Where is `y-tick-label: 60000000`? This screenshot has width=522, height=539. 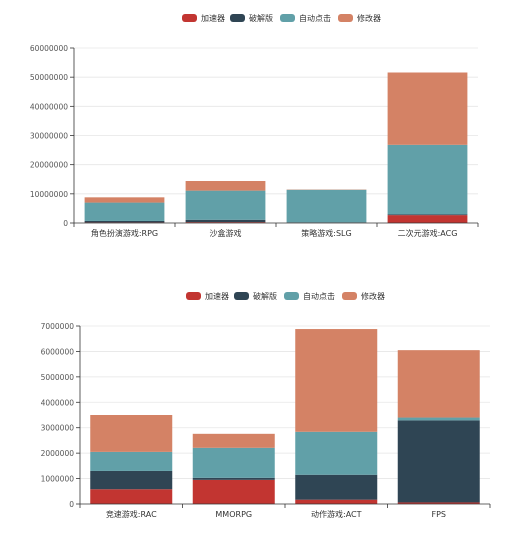
y-tick-label: 60000000 is located at coordinates (49, 48).